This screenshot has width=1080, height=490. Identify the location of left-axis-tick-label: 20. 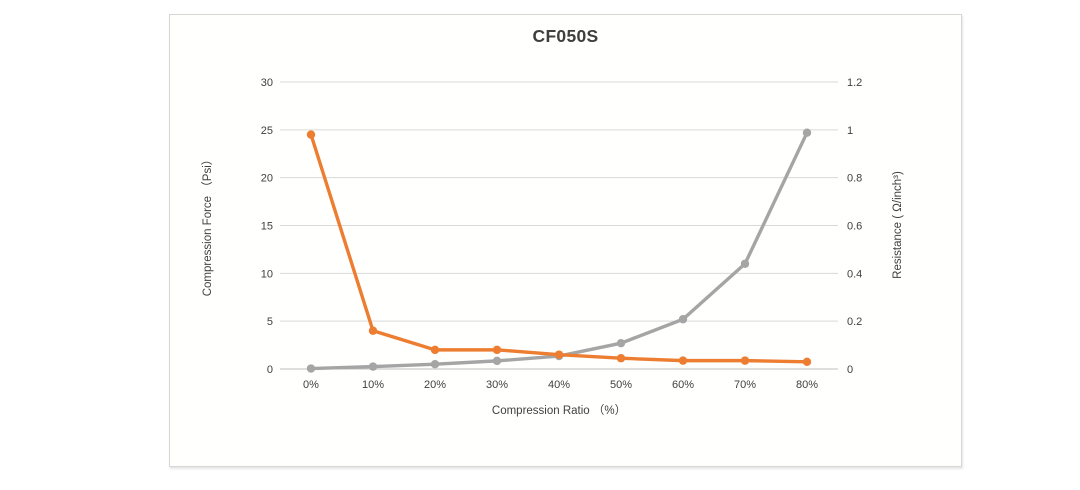
(267, 179).